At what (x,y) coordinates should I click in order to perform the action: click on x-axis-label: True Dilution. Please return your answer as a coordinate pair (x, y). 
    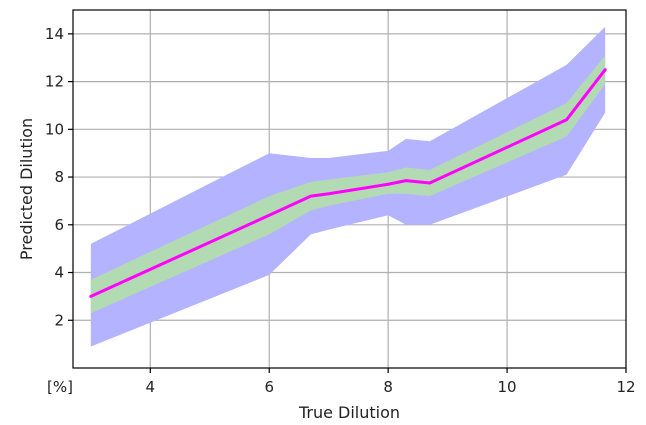
    Looking at the image, I should click on (349, 412).